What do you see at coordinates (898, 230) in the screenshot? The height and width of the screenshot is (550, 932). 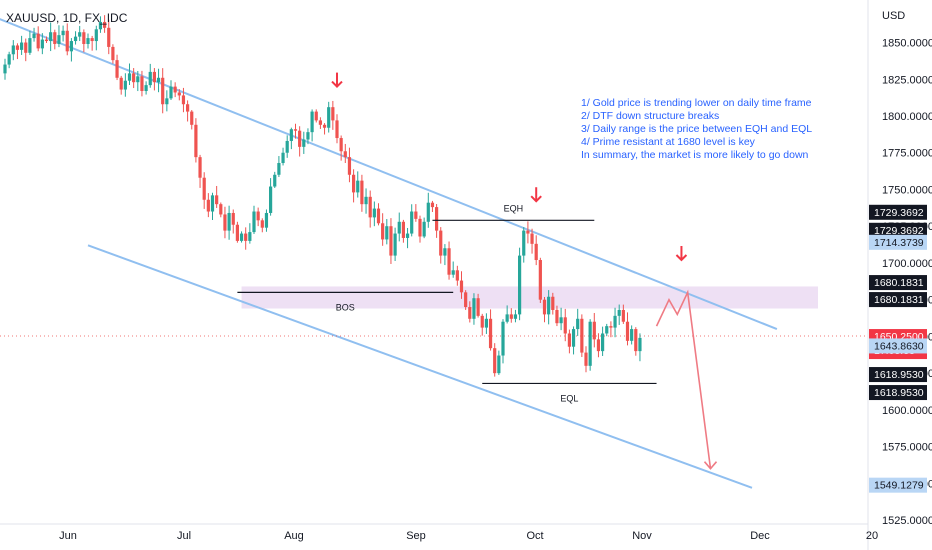 I see `price-label: 1729.3692` at bounding box center [898, 230].